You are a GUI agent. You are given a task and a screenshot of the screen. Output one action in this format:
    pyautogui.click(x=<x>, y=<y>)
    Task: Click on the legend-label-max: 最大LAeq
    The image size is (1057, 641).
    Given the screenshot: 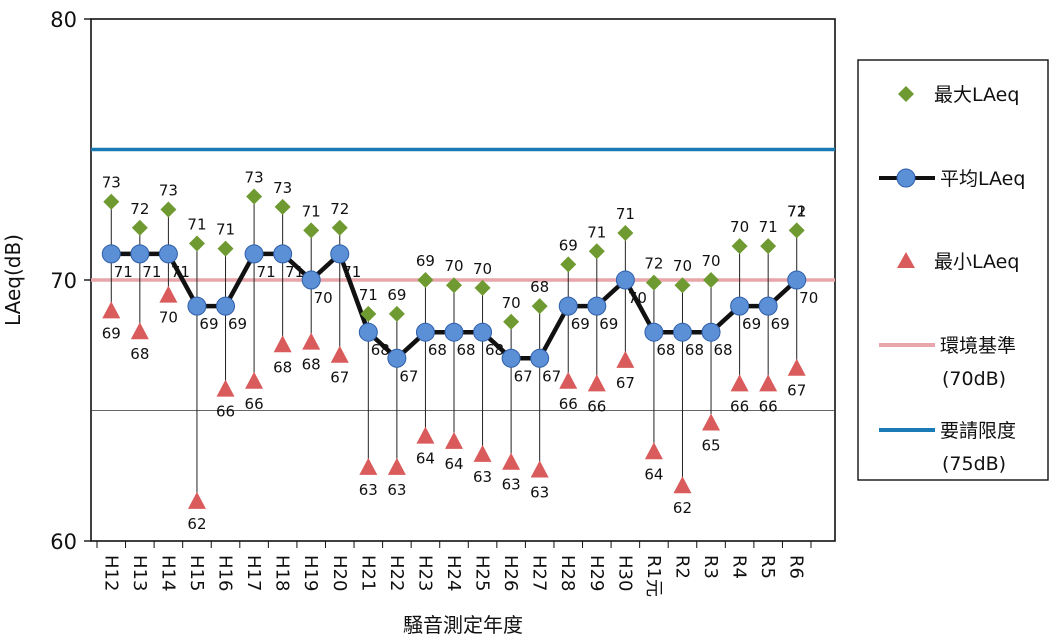 What is the action you would take?
    pyautogui.click(x=976, y=95)
    